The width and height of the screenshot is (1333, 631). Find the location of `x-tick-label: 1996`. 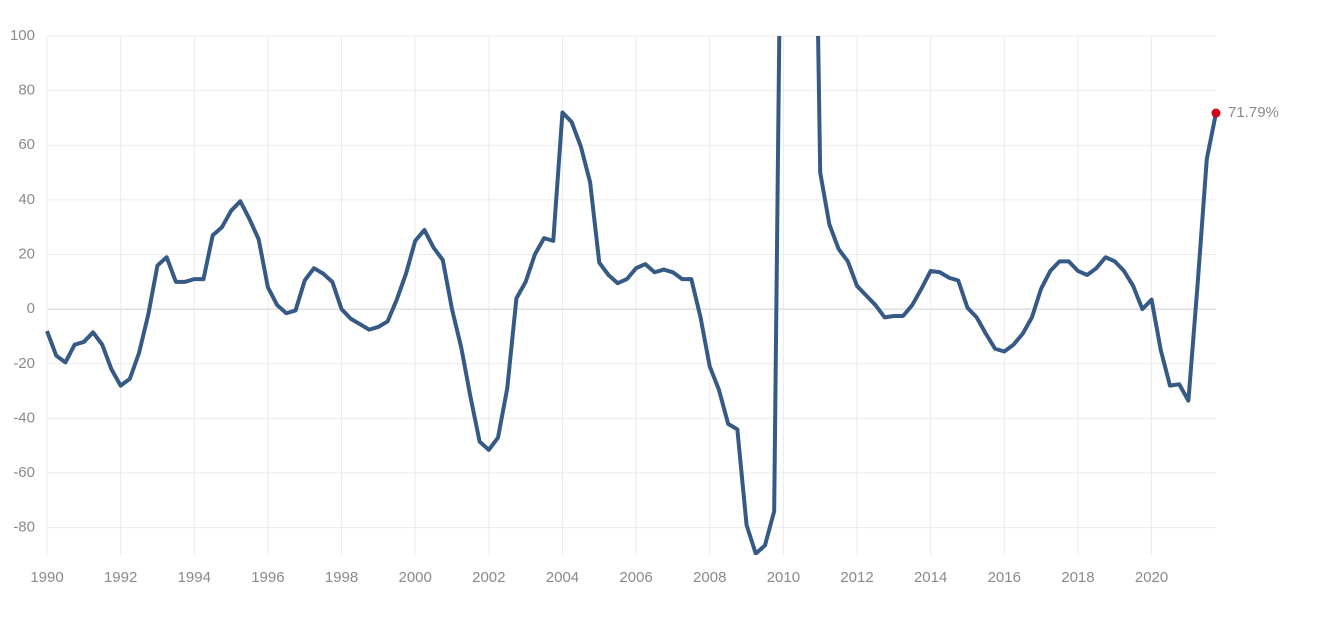

x-tick-label: 1996 is located at coordinates (267, 577).